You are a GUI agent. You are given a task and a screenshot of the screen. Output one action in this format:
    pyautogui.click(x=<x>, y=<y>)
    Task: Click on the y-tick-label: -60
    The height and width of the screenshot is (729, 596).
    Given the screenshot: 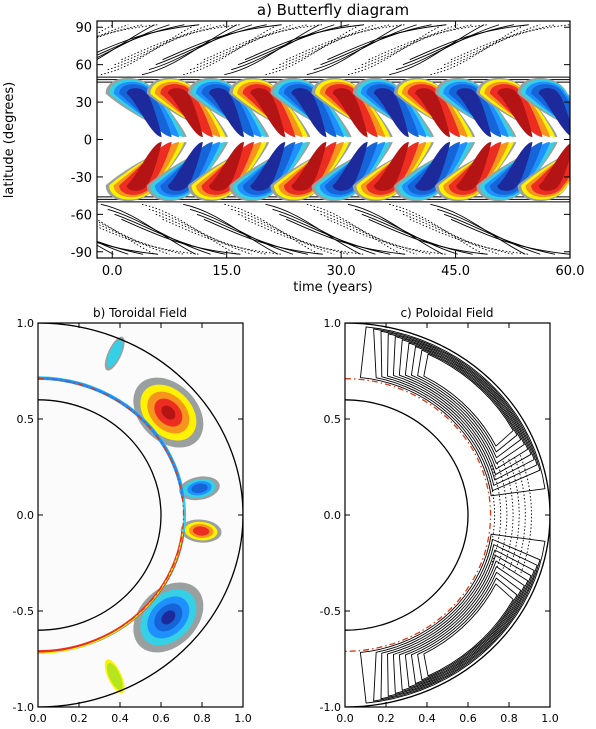 What is the action you would take?
    pyautogui.click(x=81, y=215)
    